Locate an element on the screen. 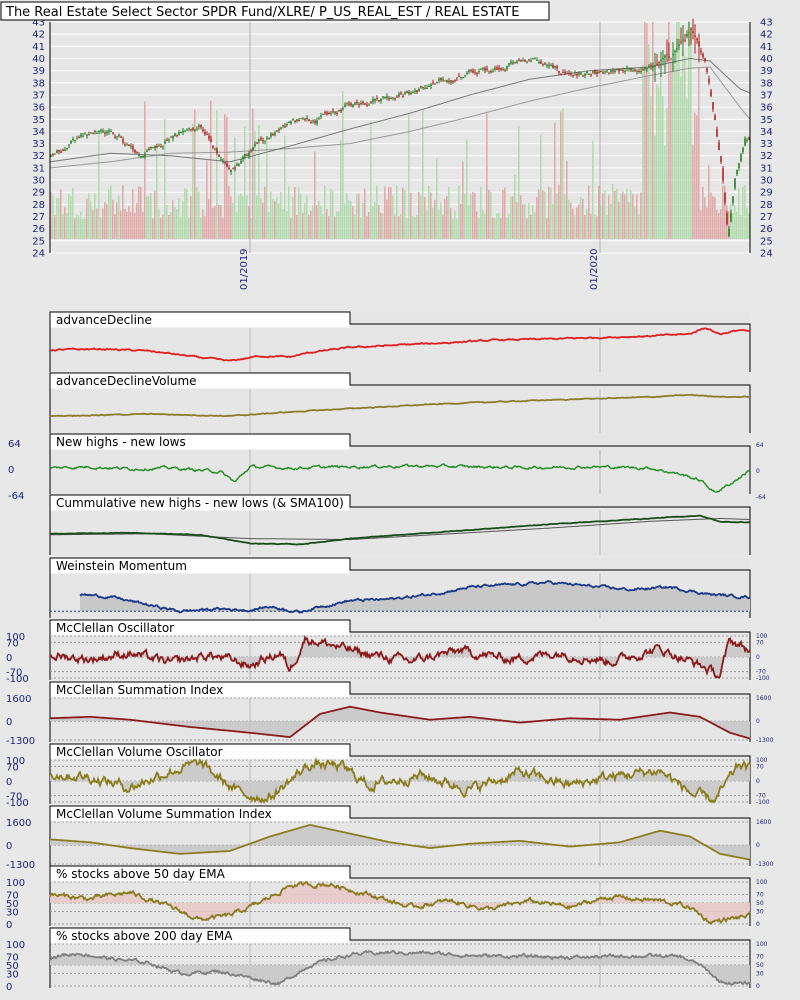 The image size is (800, 1000). nhl-tick-left: 64 is located at coordinates (14, 444).